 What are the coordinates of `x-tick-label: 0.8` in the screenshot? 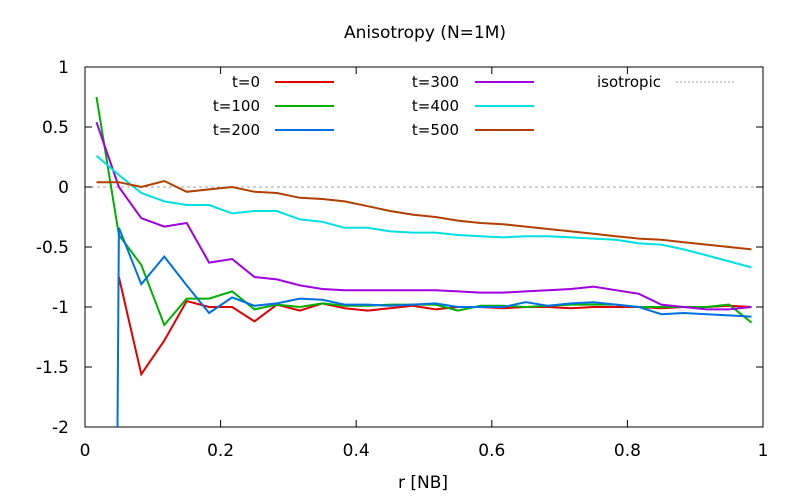 It's located at (627, 451).